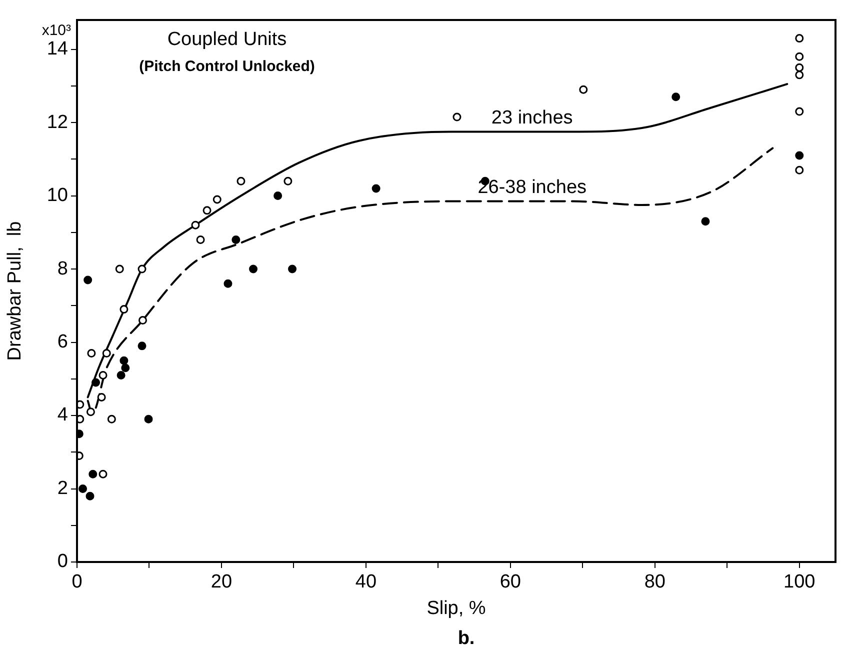 The width and height of the screenshot is (841, 657). I want to click on x-tick-label: 100, so click(800, 582).